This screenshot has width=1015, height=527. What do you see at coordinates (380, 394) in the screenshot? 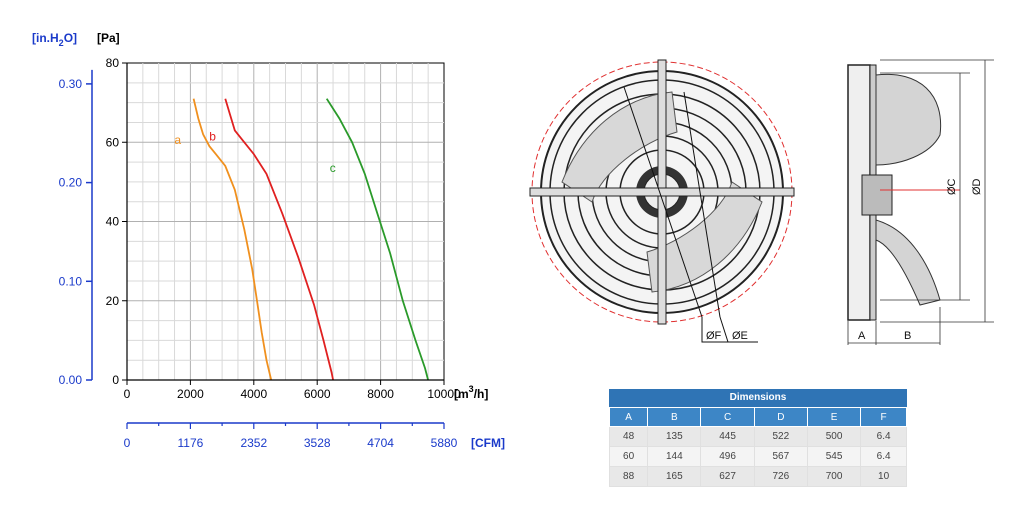
I see `x-tick-label-m3h: 8000` at bounding box center [380, 394].